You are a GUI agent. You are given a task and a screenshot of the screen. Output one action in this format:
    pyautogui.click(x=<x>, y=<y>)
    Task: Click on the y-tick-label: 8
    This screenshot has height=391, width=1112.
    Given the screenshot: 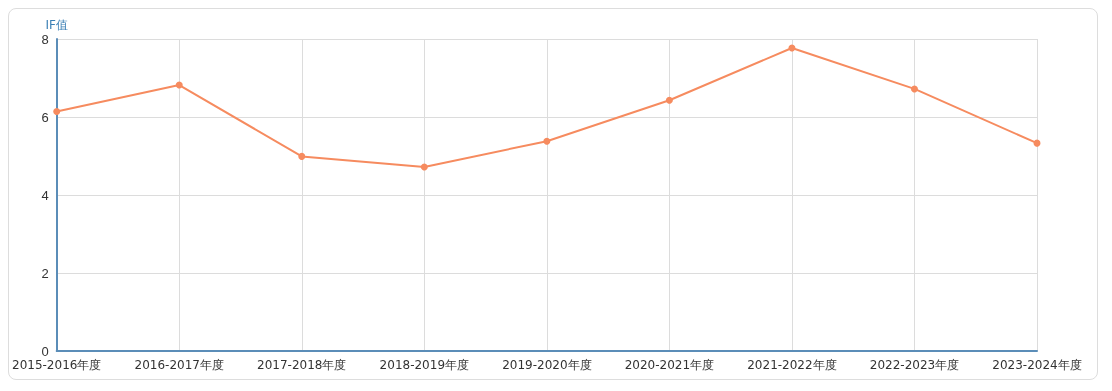 What is the action you would take?
    pyautogui.click(x=45, y=39)
    